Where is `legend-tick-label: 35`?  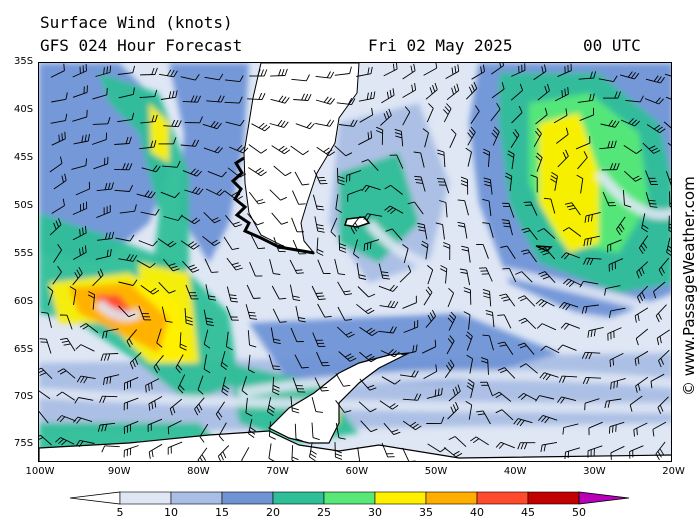 legend-tick-label: 35 is located at coordinates (426, 512).